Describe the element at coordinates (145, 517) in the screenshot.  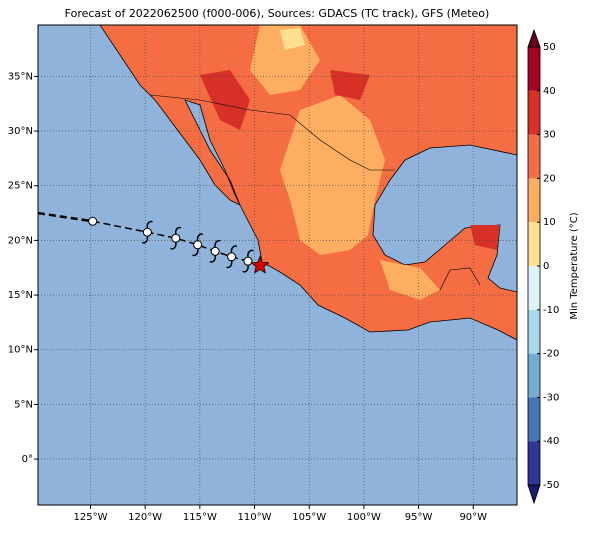
I see `x-tick-label: 120°W` at that location.